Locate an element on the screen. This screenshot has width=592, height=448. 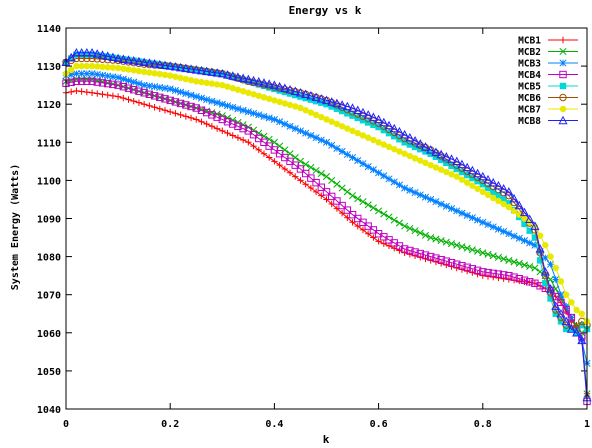
legend-marker-mcb2 is located at coordinates (563, 51).